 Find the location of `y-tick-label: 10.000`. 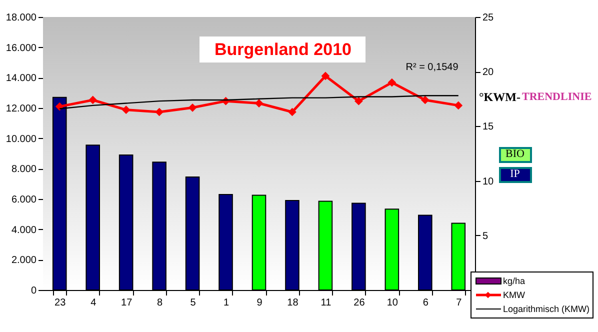

y-tick-label: 10.000 is located at coordinates (21, 139).